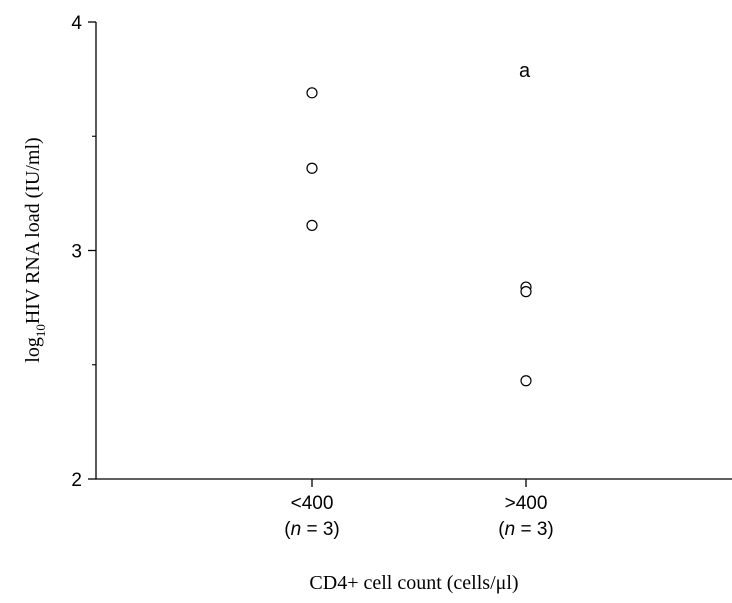  I want to click on panel-label: a, so click(525, 71).